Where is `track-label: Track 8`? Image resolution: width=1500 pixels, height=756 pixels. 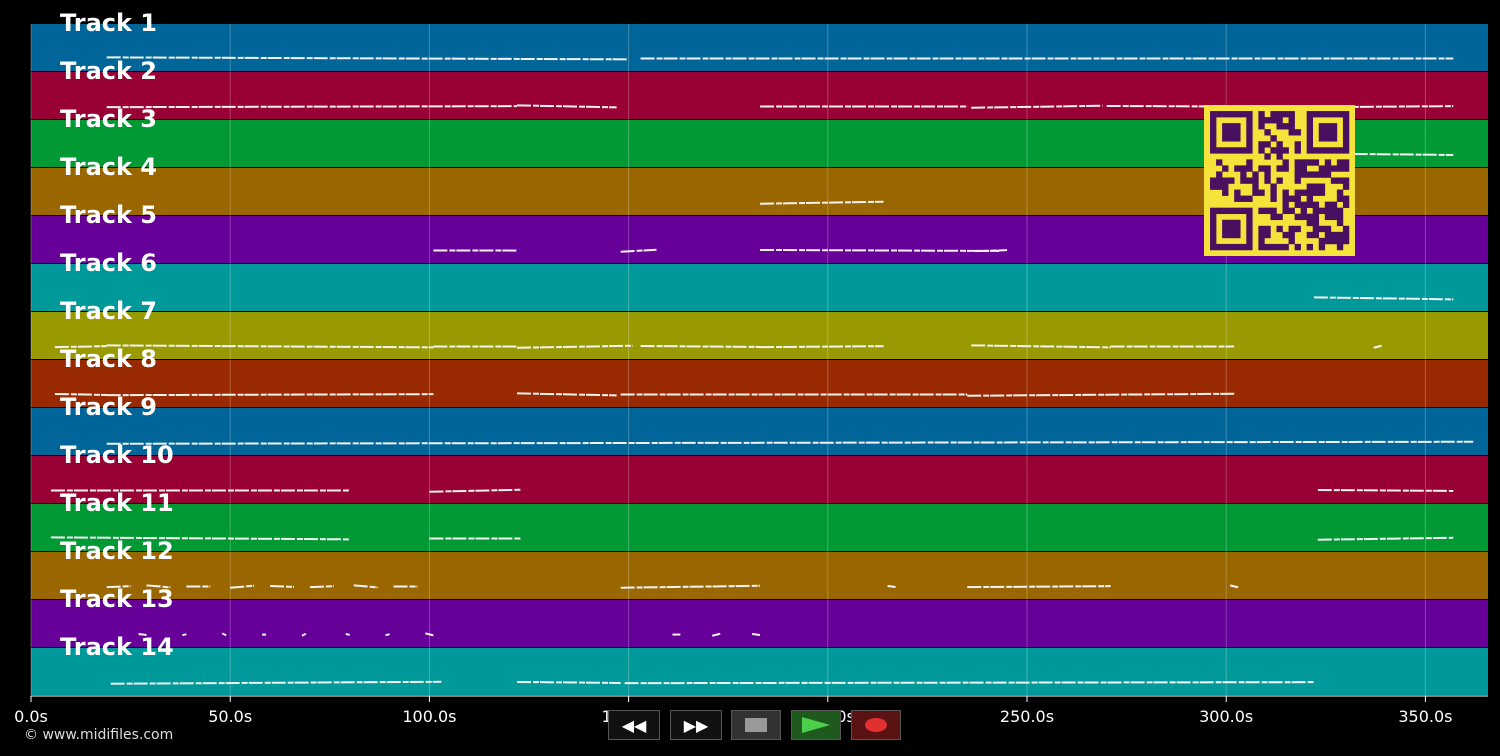 track-label: Track 8 is located at coordinates (108, 359).